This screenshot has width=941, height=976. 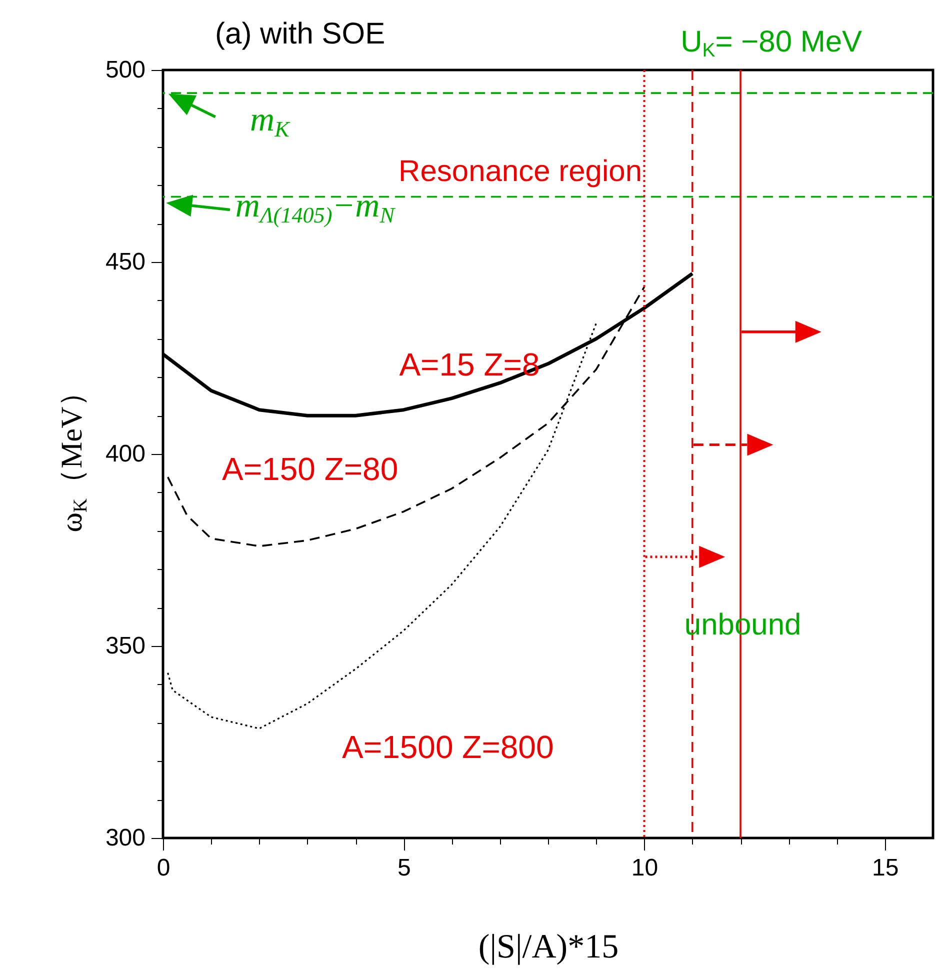 I want to click on y-tick-label: 500, so click(x=125, y=70).